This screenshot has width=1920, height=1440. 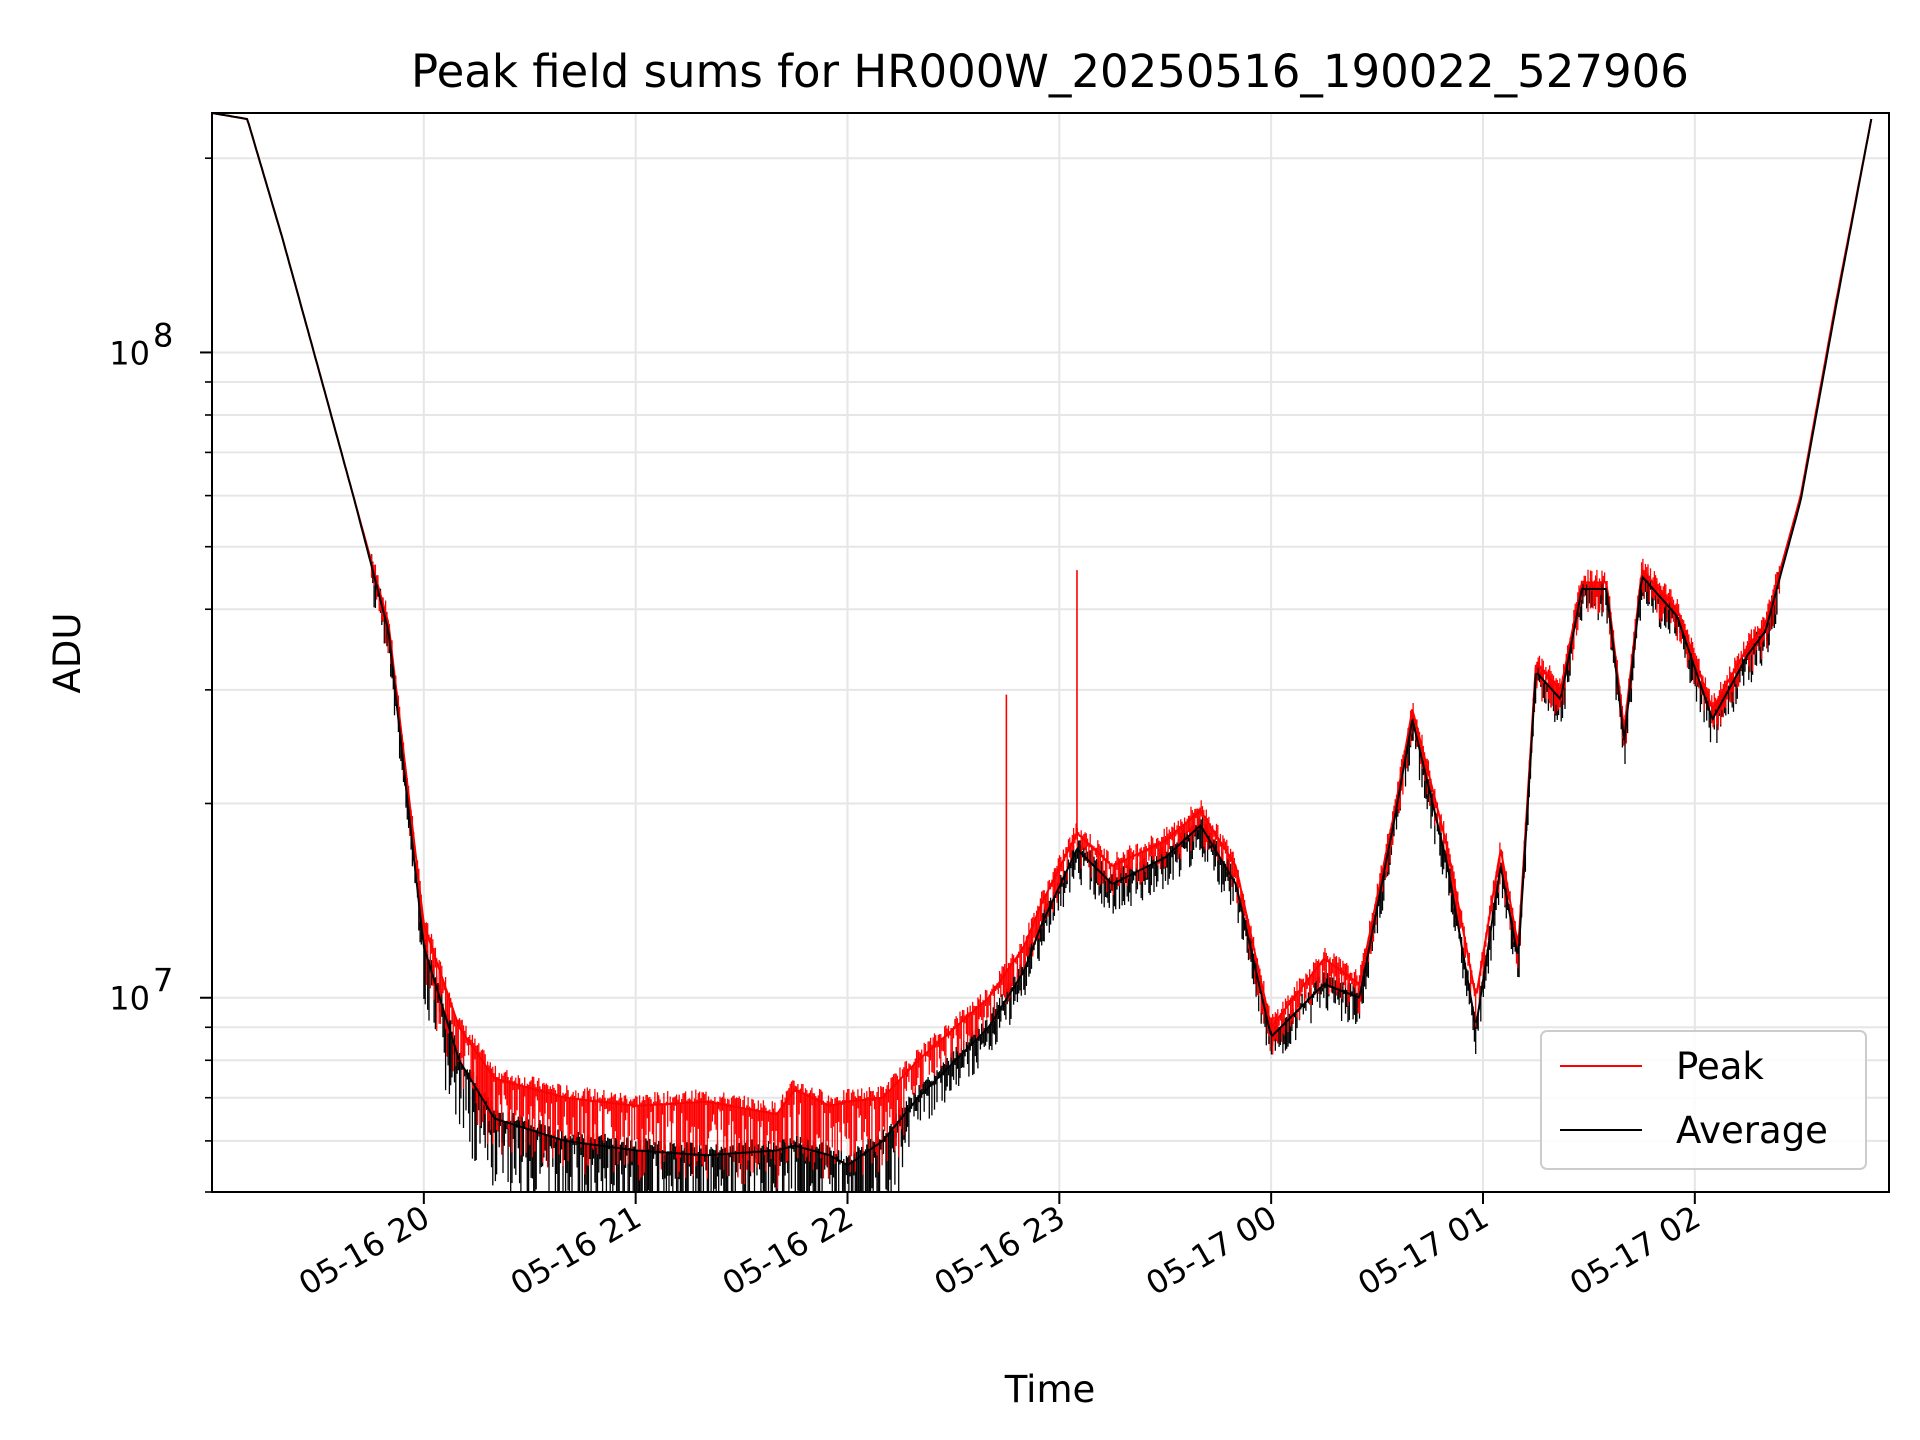 I want to click on y-tick-exponent: 7, so click(x=163, y=981).